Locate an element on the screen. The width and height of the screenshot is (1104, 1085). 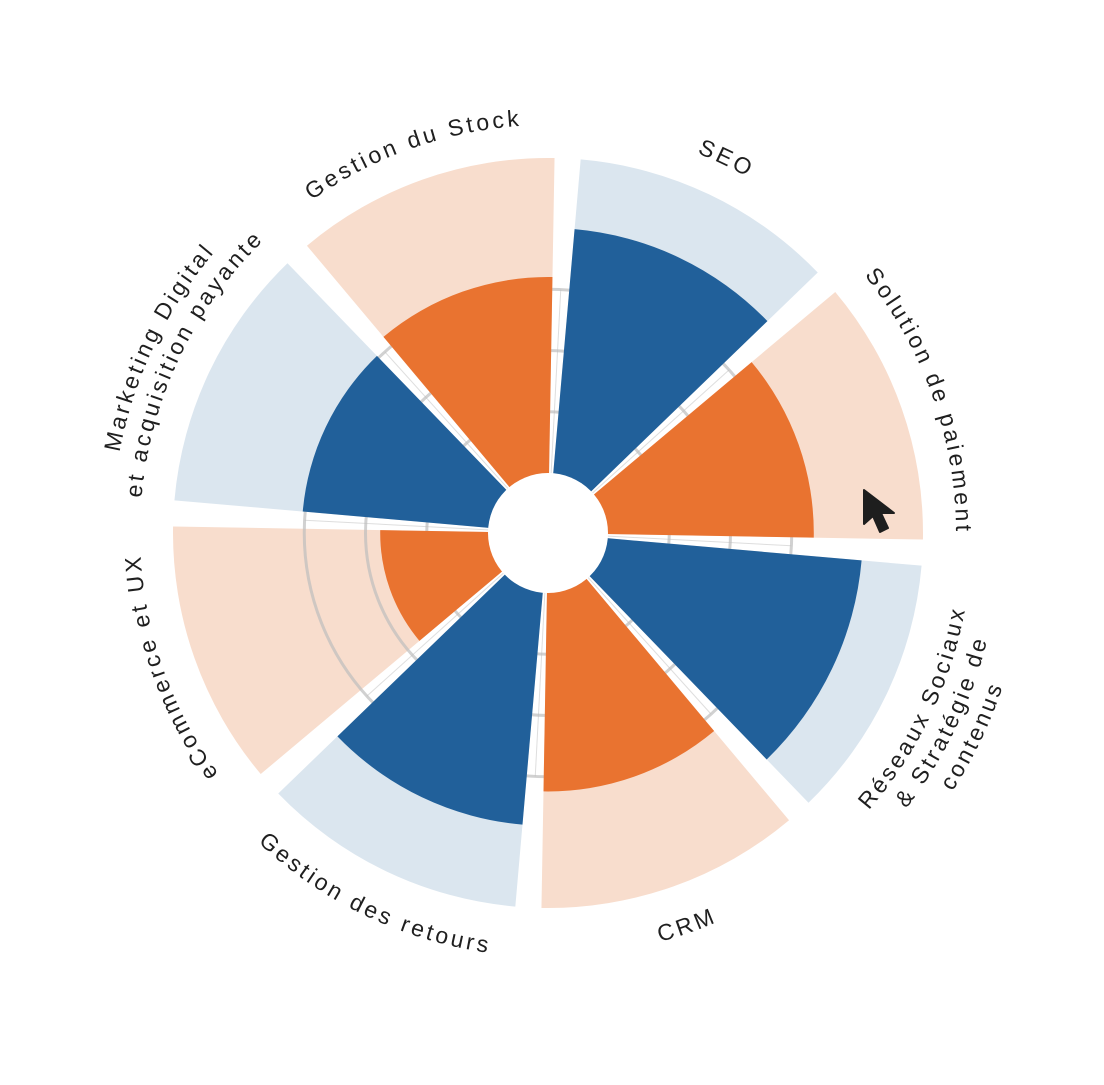
value-sector-marketing is located at coordinates (405, 441).